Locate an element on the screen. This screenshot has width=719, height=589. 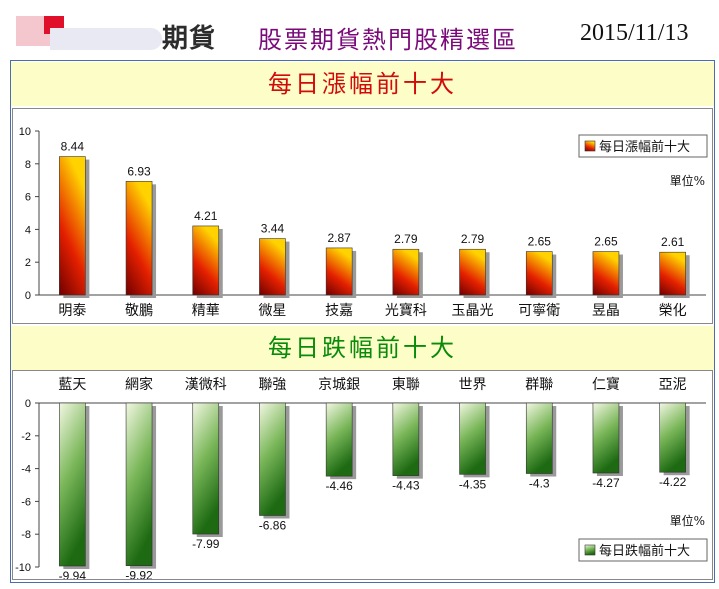
category-label: 亞泥 is located at coordinates (673, 385).